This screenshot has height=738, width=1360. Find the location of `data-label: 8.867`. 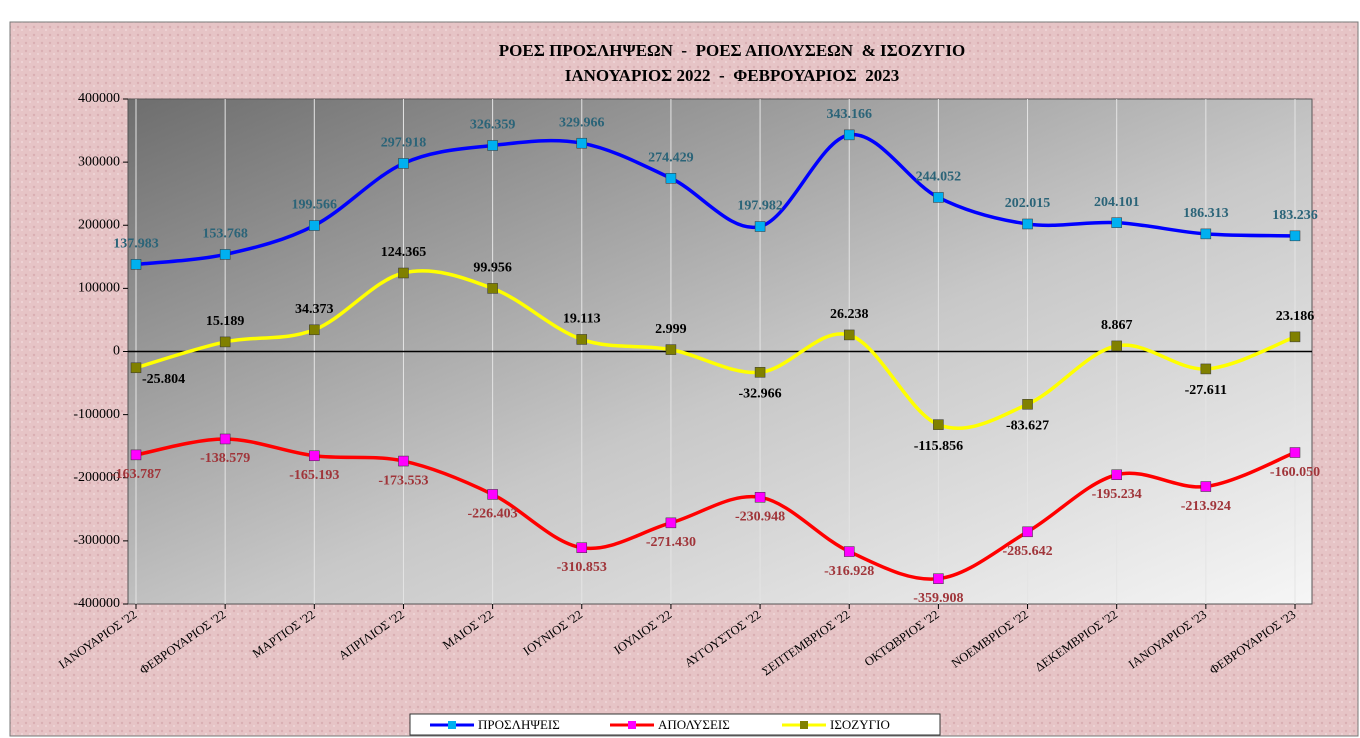

data-label: 8.867 is located at coordinates (1117, 325).